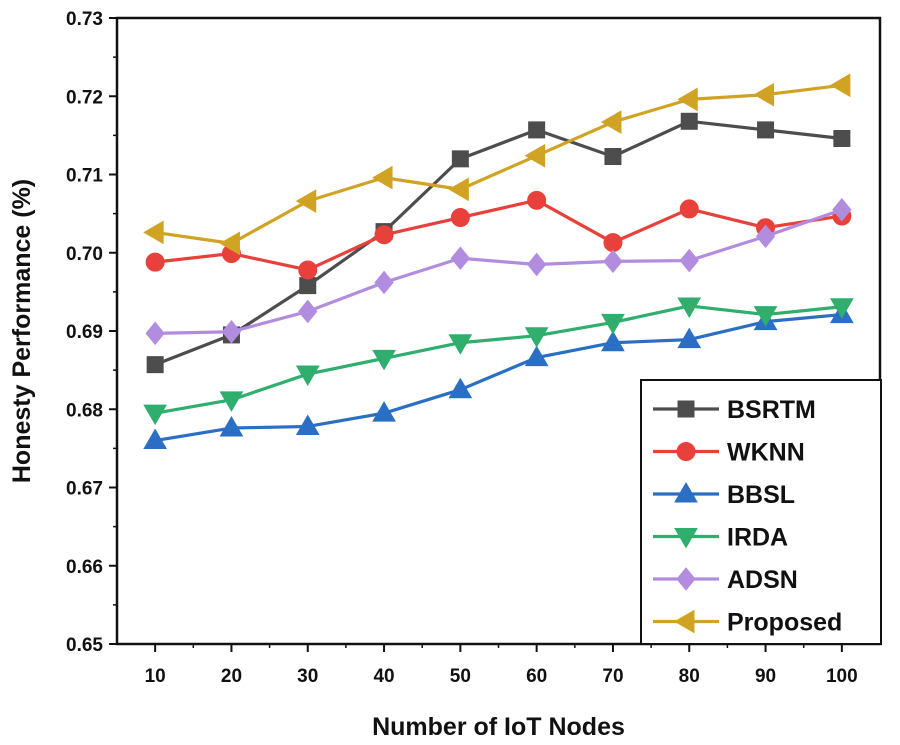 The image size is (900, 745). Describe the element at coordinates (307, 676) in the screenshot. I see `x-tick-label: 30` at that location.